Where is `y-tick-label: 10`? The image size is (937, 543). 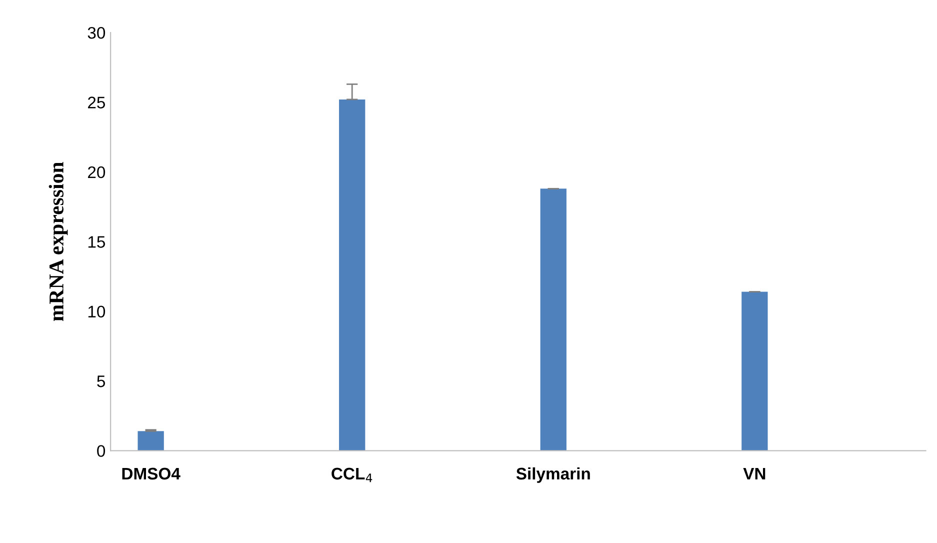
y-tick-label: 10 is located at coordinates (97, 312).